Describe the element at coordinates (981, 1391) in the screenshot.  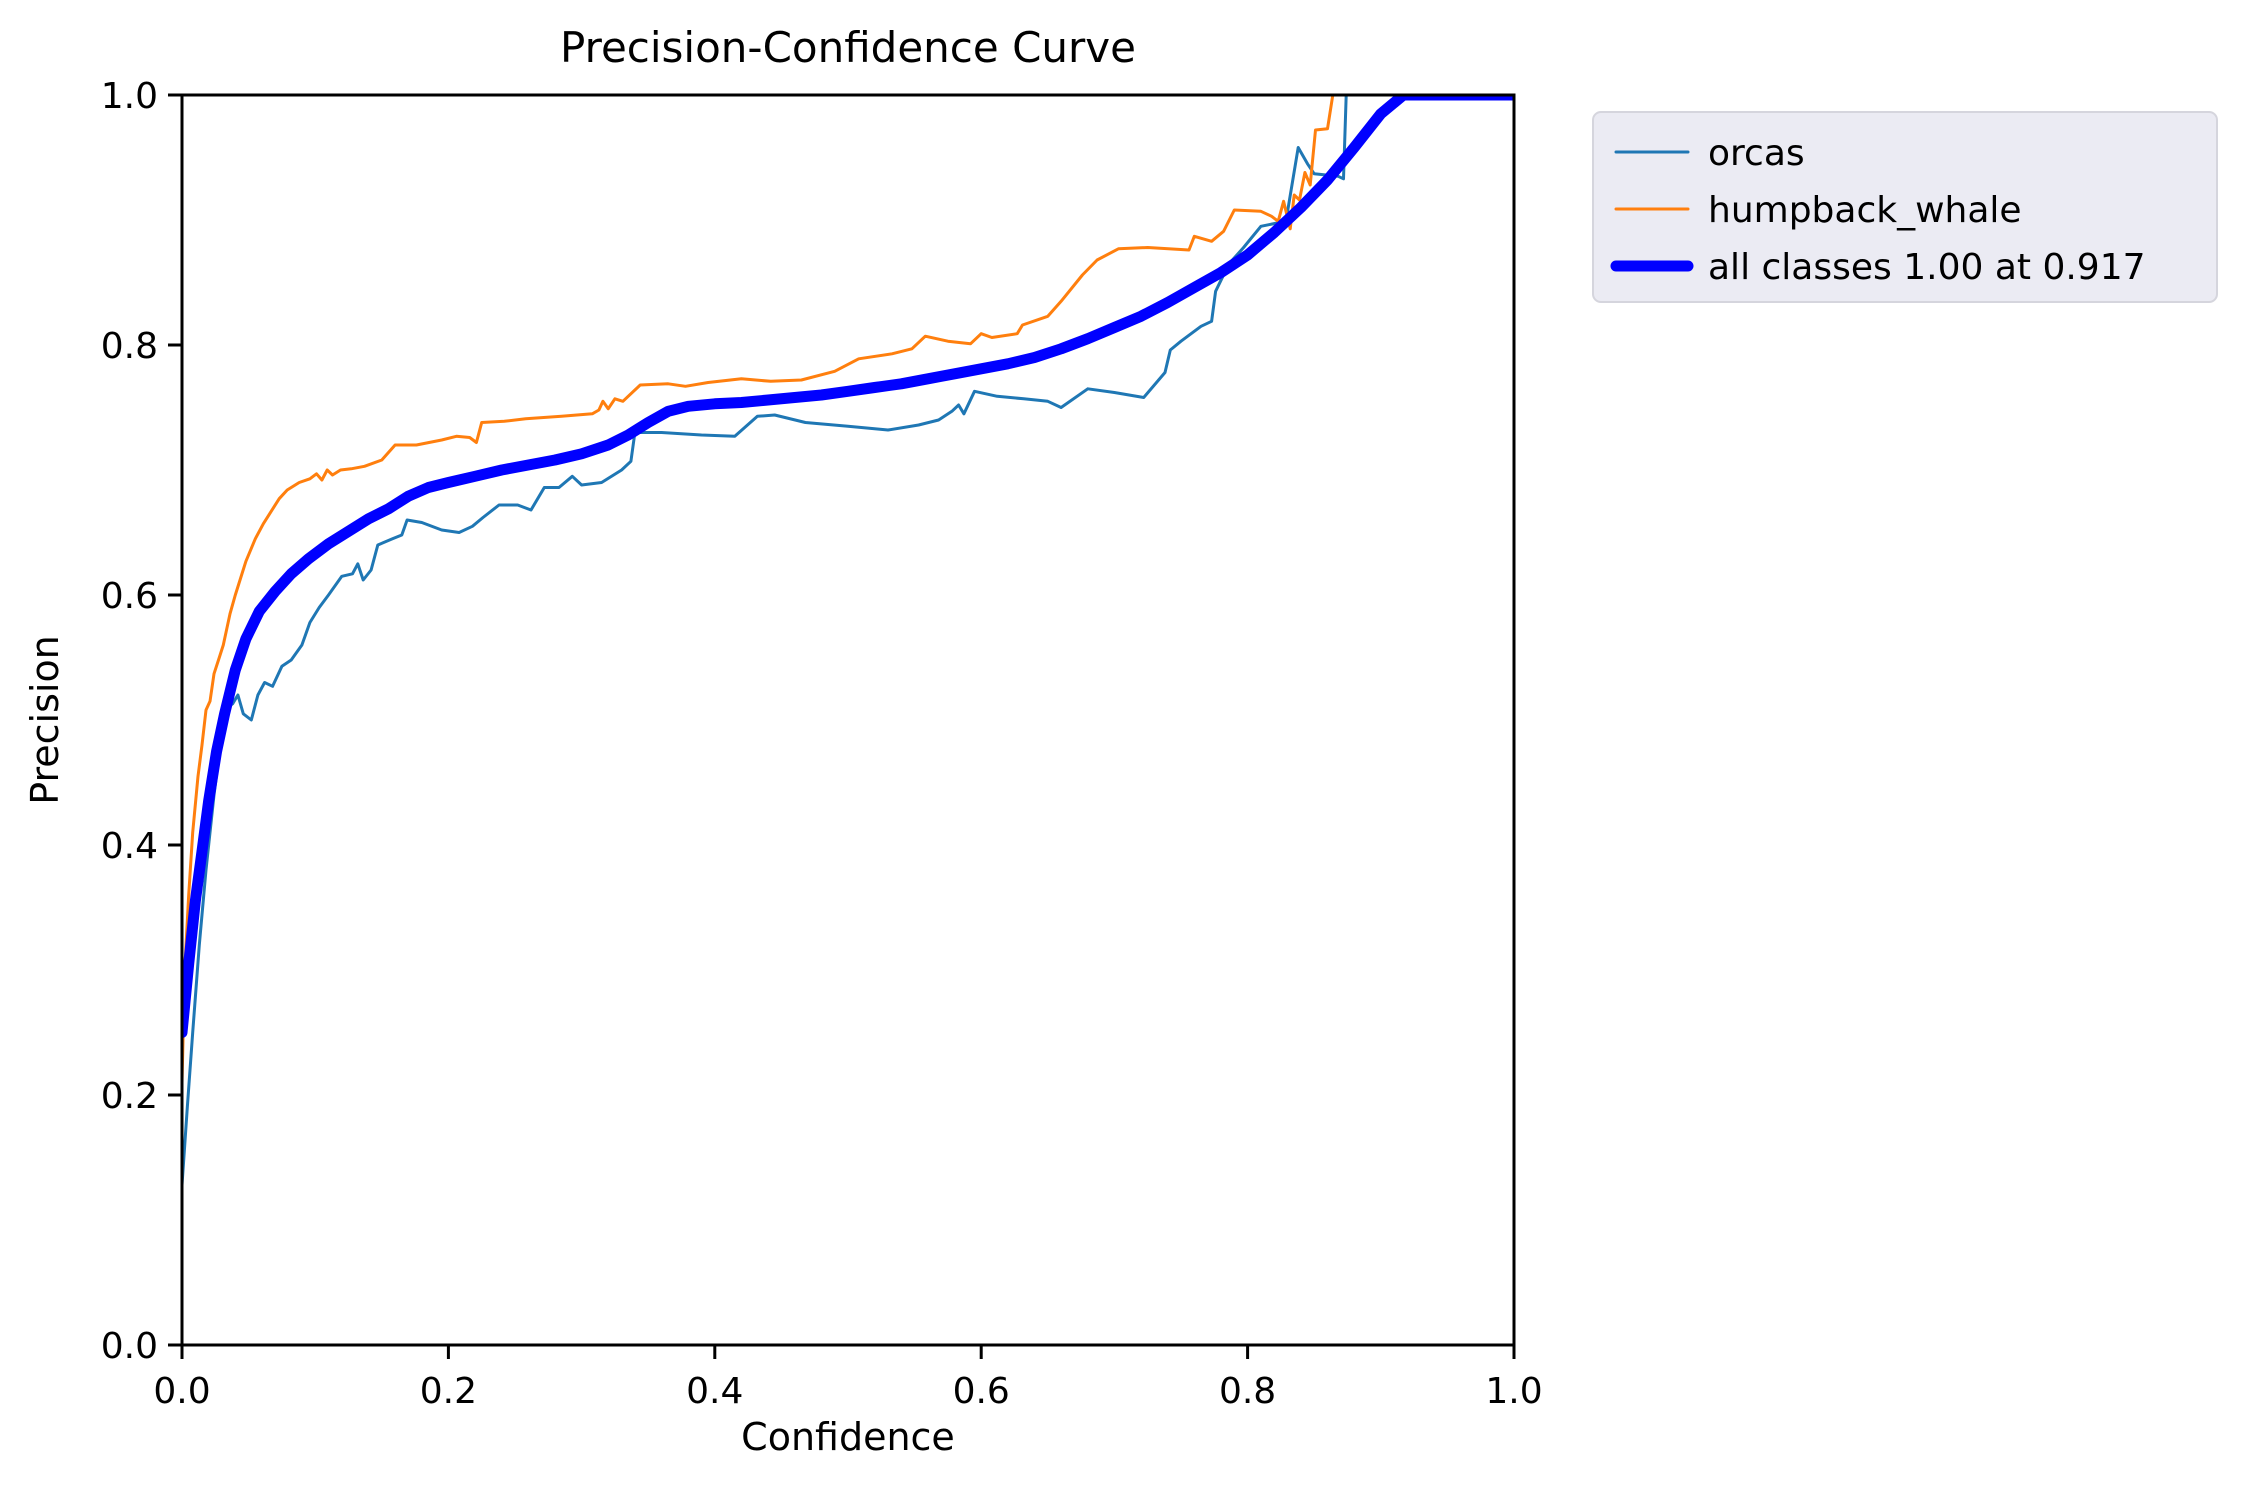
I see `x-tick-label: 0.6` at that location.